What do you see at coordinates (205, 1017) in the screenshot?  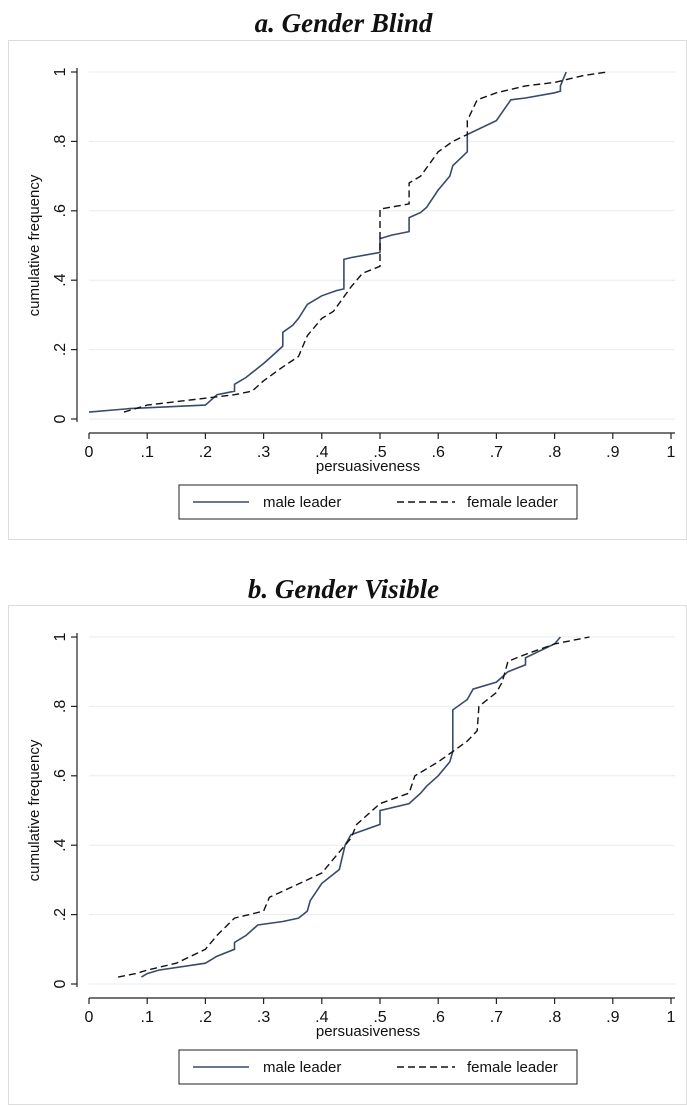 I see `chartb-x-tick-label: .2` at bounding box center [205, 1017].